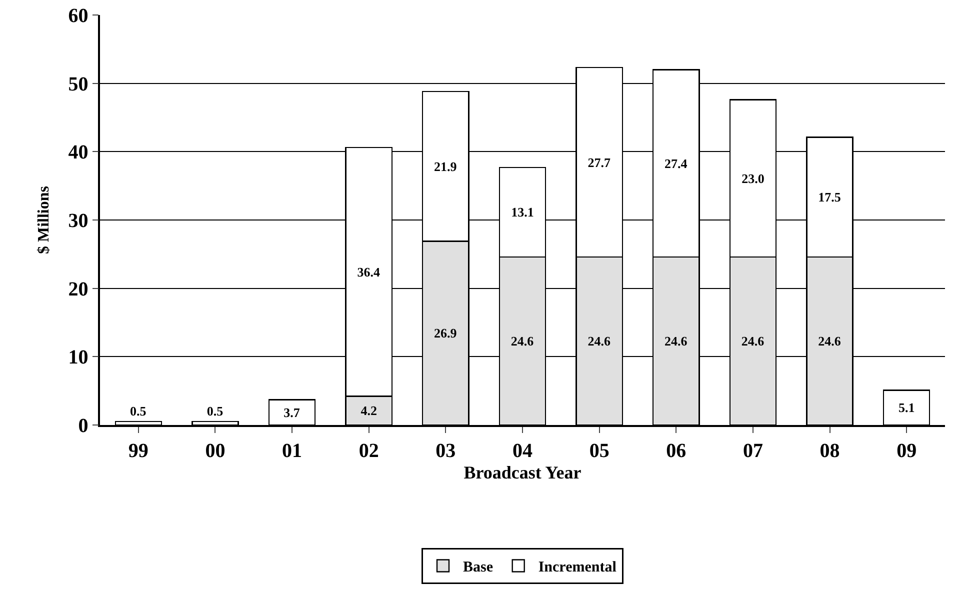 This screenshot has height=594, width=955. What do you see at coordinates (906, 408) in the screenshot?
I see `data-label: 5.1` at bounding box center [906, 408].